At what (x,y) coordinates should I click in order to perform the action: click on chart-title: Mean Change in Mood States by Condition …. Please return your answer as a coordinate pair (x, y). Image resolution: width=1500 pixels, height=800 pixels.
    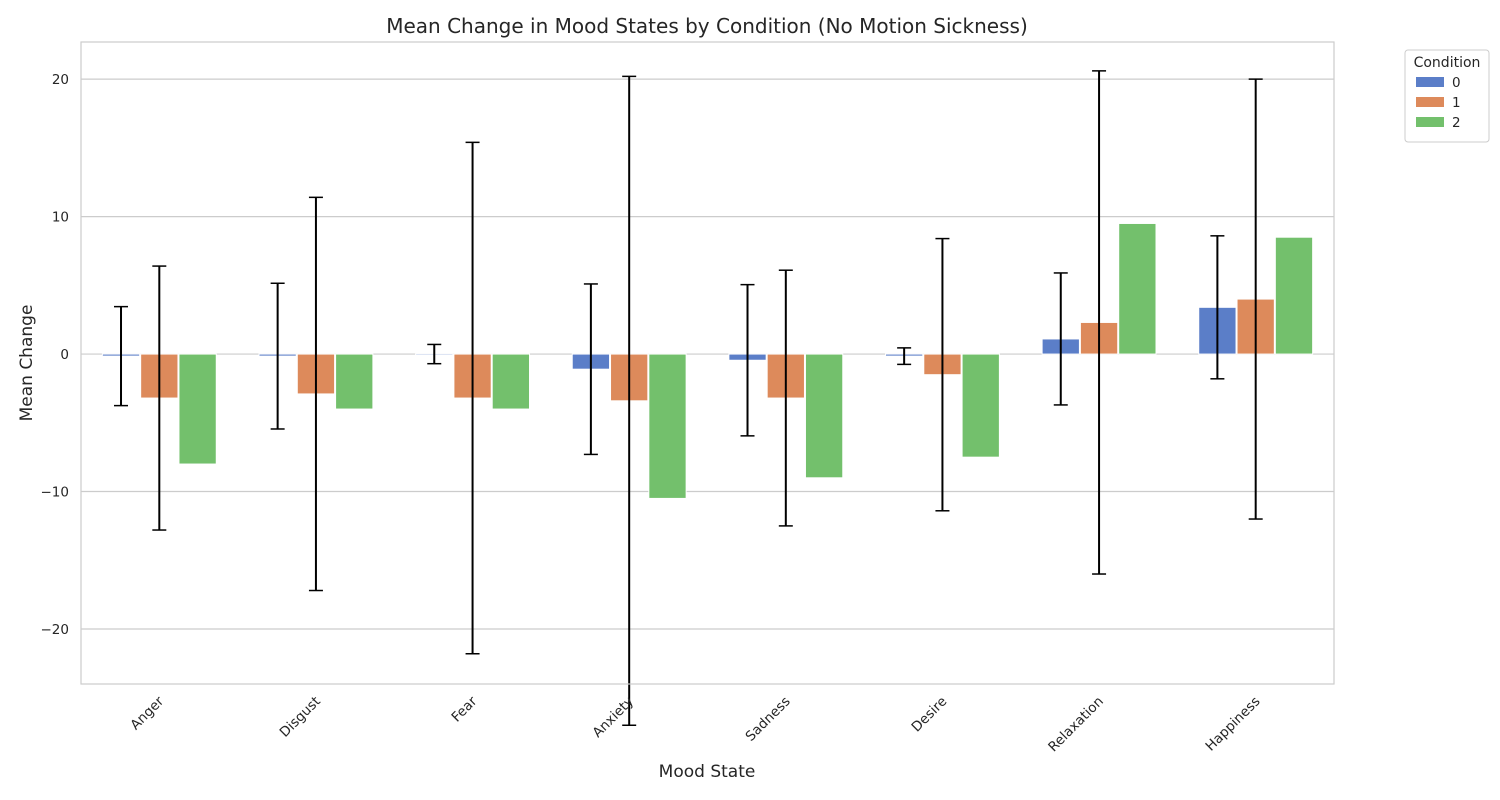
    Looking at the image, I should click on (707, 26).